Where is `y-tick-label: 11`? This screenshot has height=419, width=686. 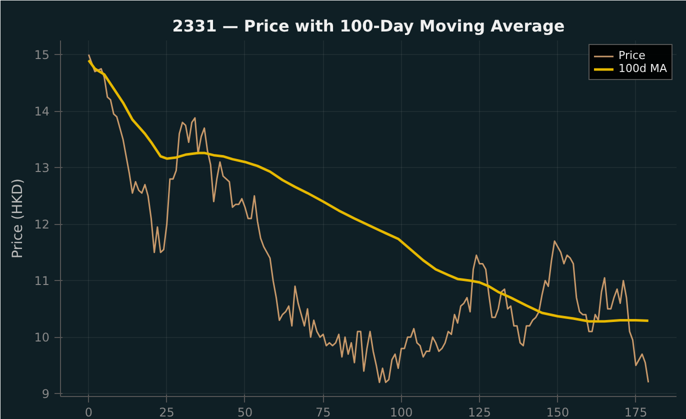 y-tick-label: 11 is located at coordinates (42, 281).